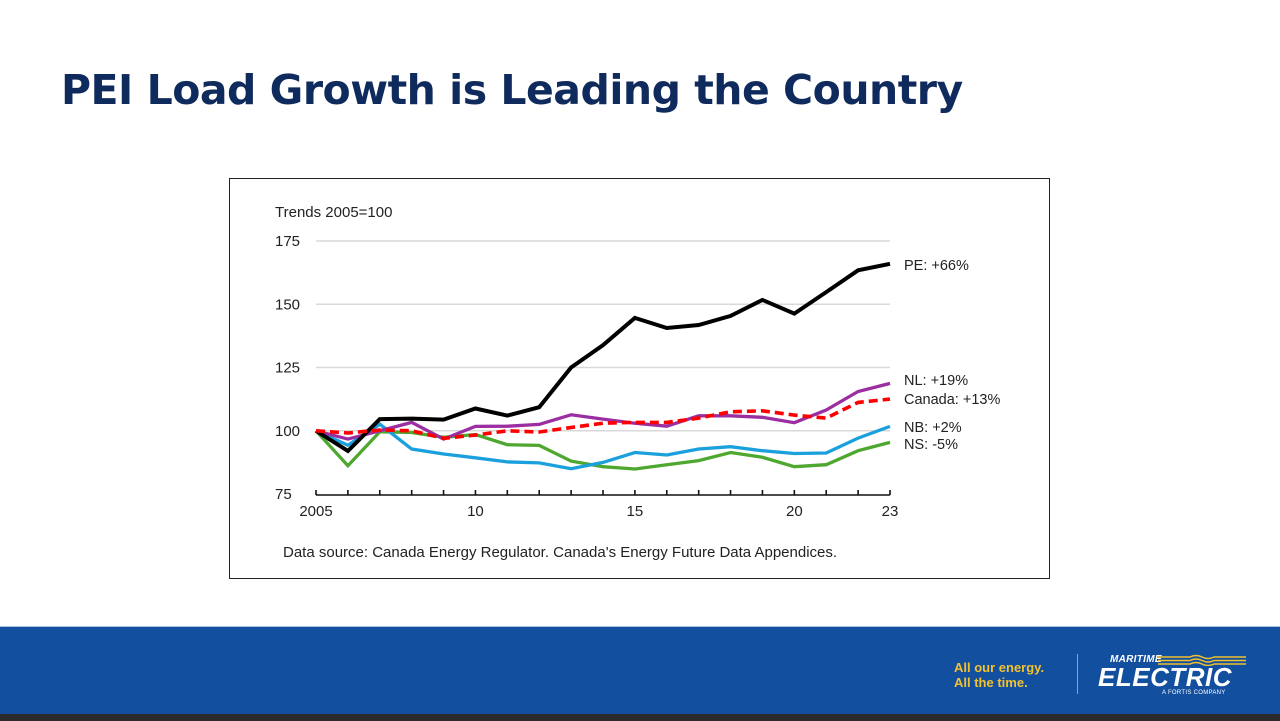  I want to click on series-line-ns, so click(602, 450).